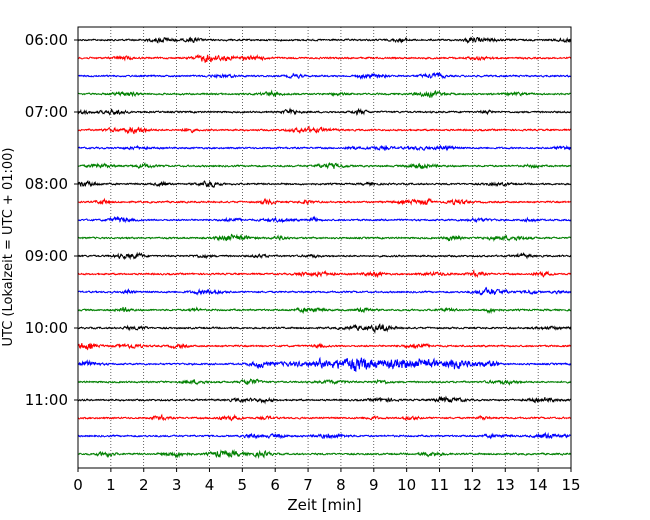 This screenshot has height=520, width=650. I want to click on x-tick-label: 1, so click(111, 485).